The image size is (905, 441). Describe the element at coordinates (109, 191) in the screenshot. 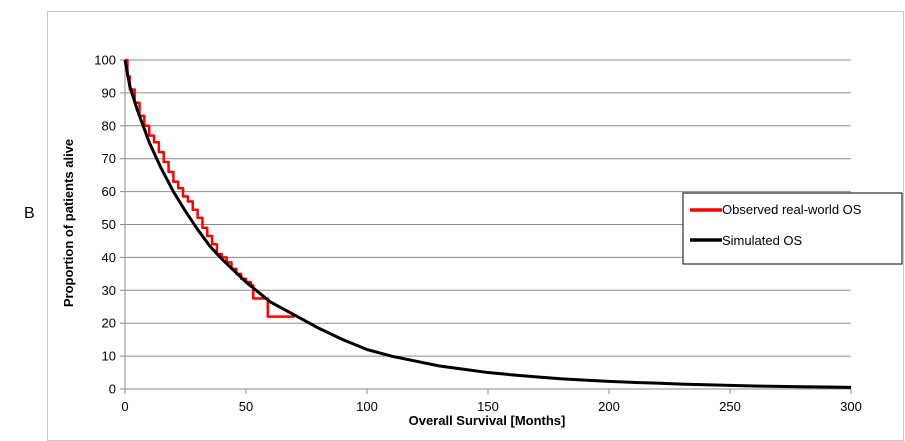

I see `y-tick-label: 60` at that location.